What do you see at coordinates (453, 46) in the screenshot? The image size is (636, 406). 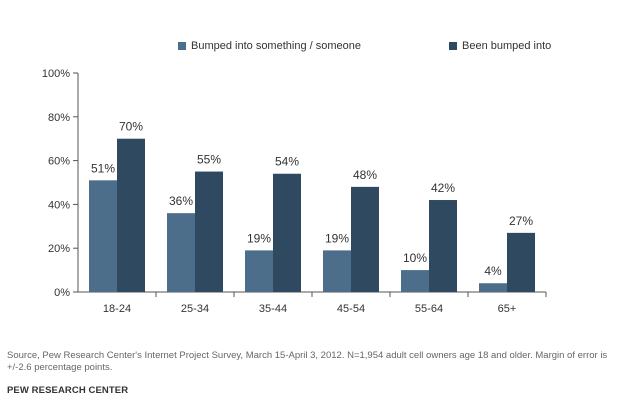 I see `legend-swatch-been-bumped` at bounding box center [453, 46].